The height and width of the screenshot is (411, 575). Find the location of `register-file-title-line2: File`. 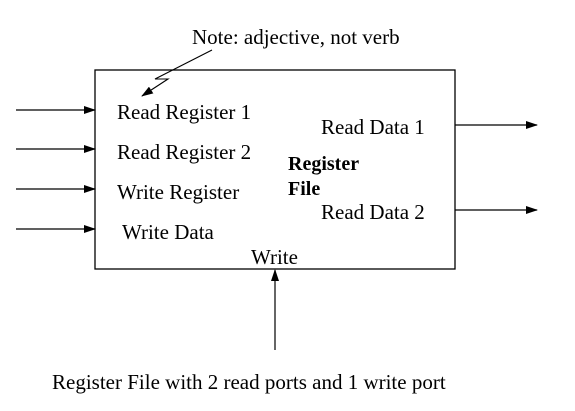

register-file-title-line2: File is located at coordinates (304, 189).